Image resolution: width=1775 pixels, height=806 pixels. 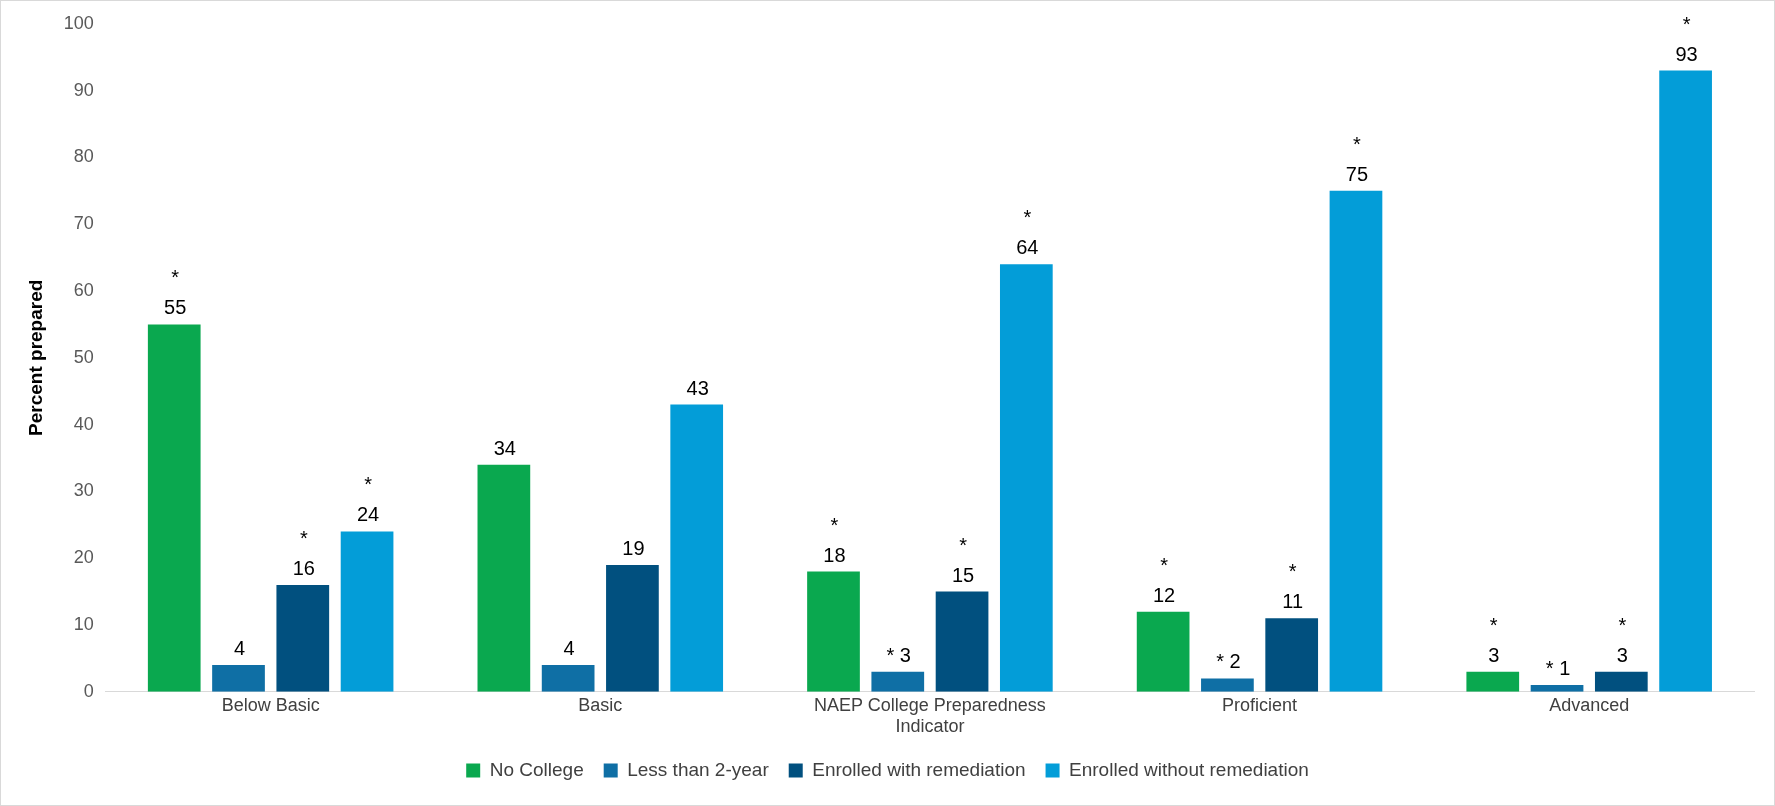 I want to click on data-label: 19, so click(x=633, y=548).